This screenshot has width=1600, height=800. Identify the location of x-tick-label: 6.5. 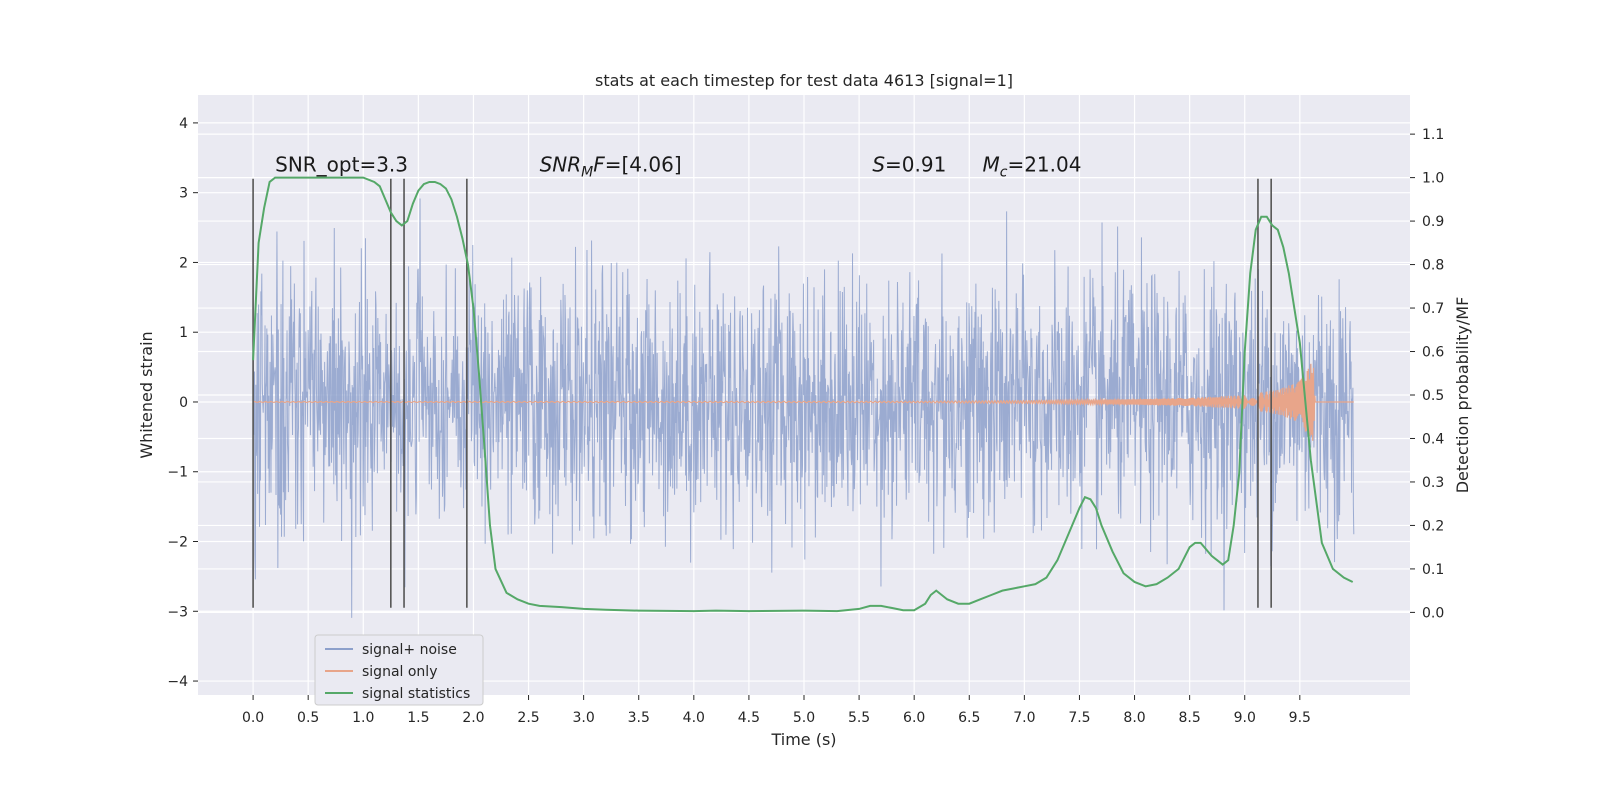
(969, 718).